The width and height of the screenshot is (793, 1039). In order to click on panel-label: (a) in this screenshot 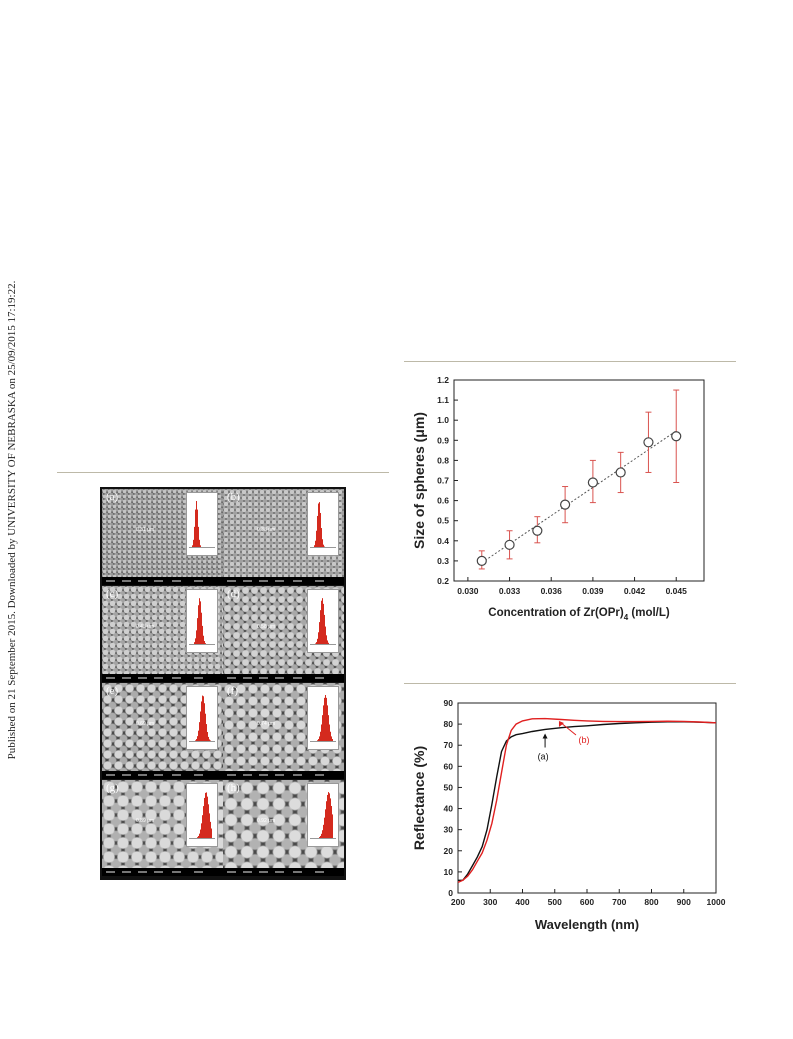, I will do `click(112, 497)`.